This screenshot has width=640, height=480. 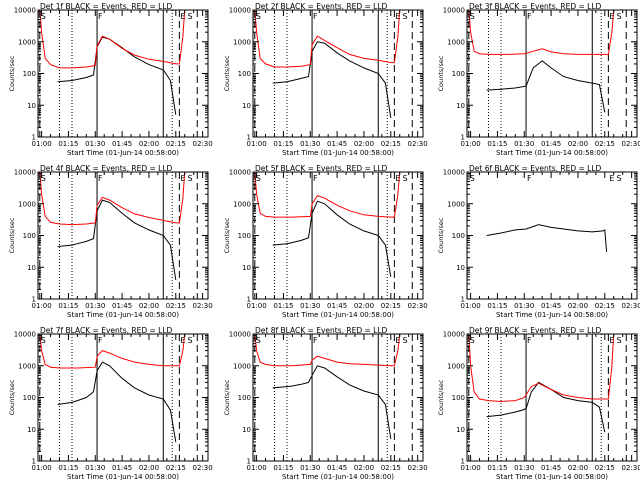 What do you see at coordinates (535, 330) in the screenshot?
I see `panel-title: Det 9f BLACK = Events, RED = LLD` at bounding box center [535, 330].